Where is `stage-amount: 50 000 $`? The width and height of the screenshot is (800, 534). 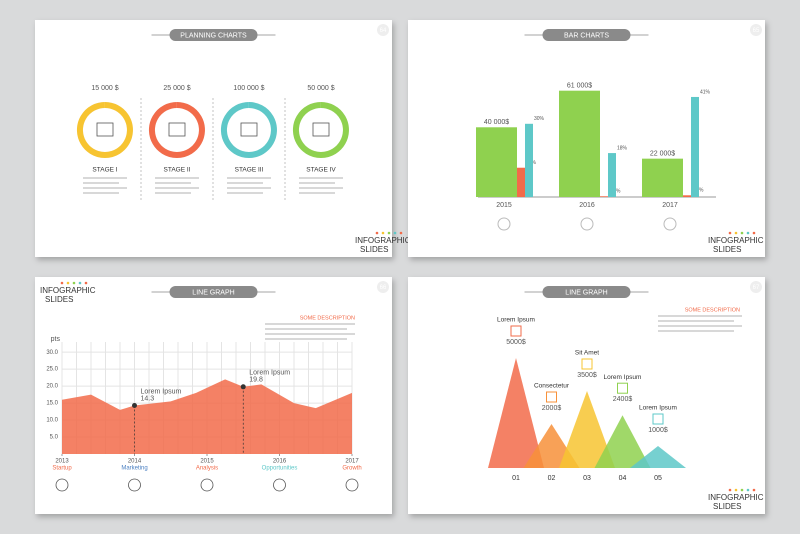
stage-amount: 50 000 $ is located at coordinates (320, 88).